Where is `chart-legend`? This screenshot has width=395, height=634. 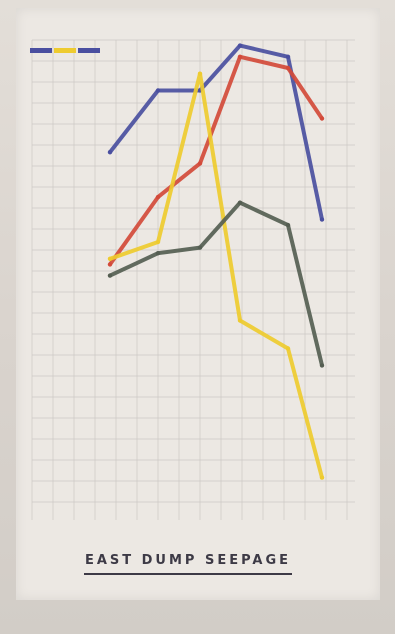 chart-legend is located at coordinates (65, 50).